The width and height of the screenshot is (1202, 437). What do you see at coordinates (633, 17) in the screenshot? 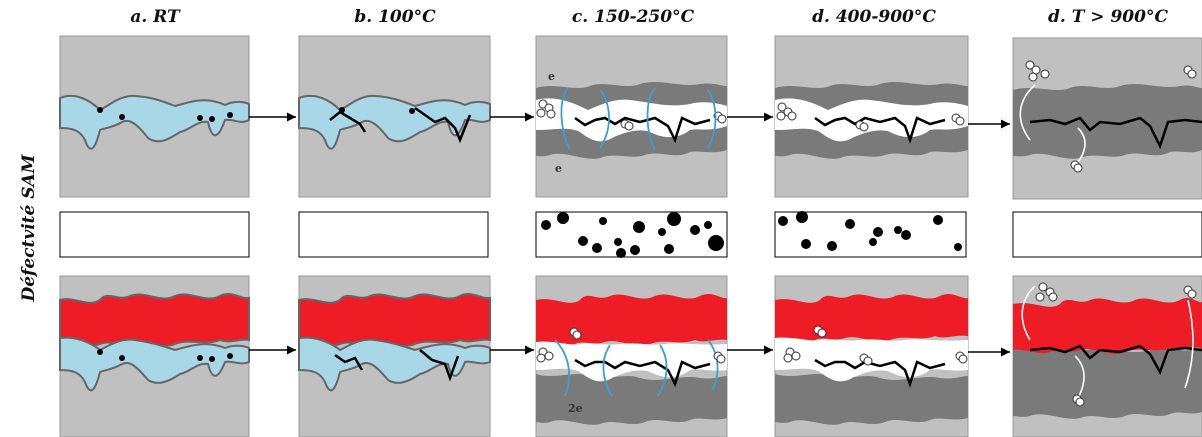
I see `column-title-c: c. 150-250°C` at bounding box center [633, 17].